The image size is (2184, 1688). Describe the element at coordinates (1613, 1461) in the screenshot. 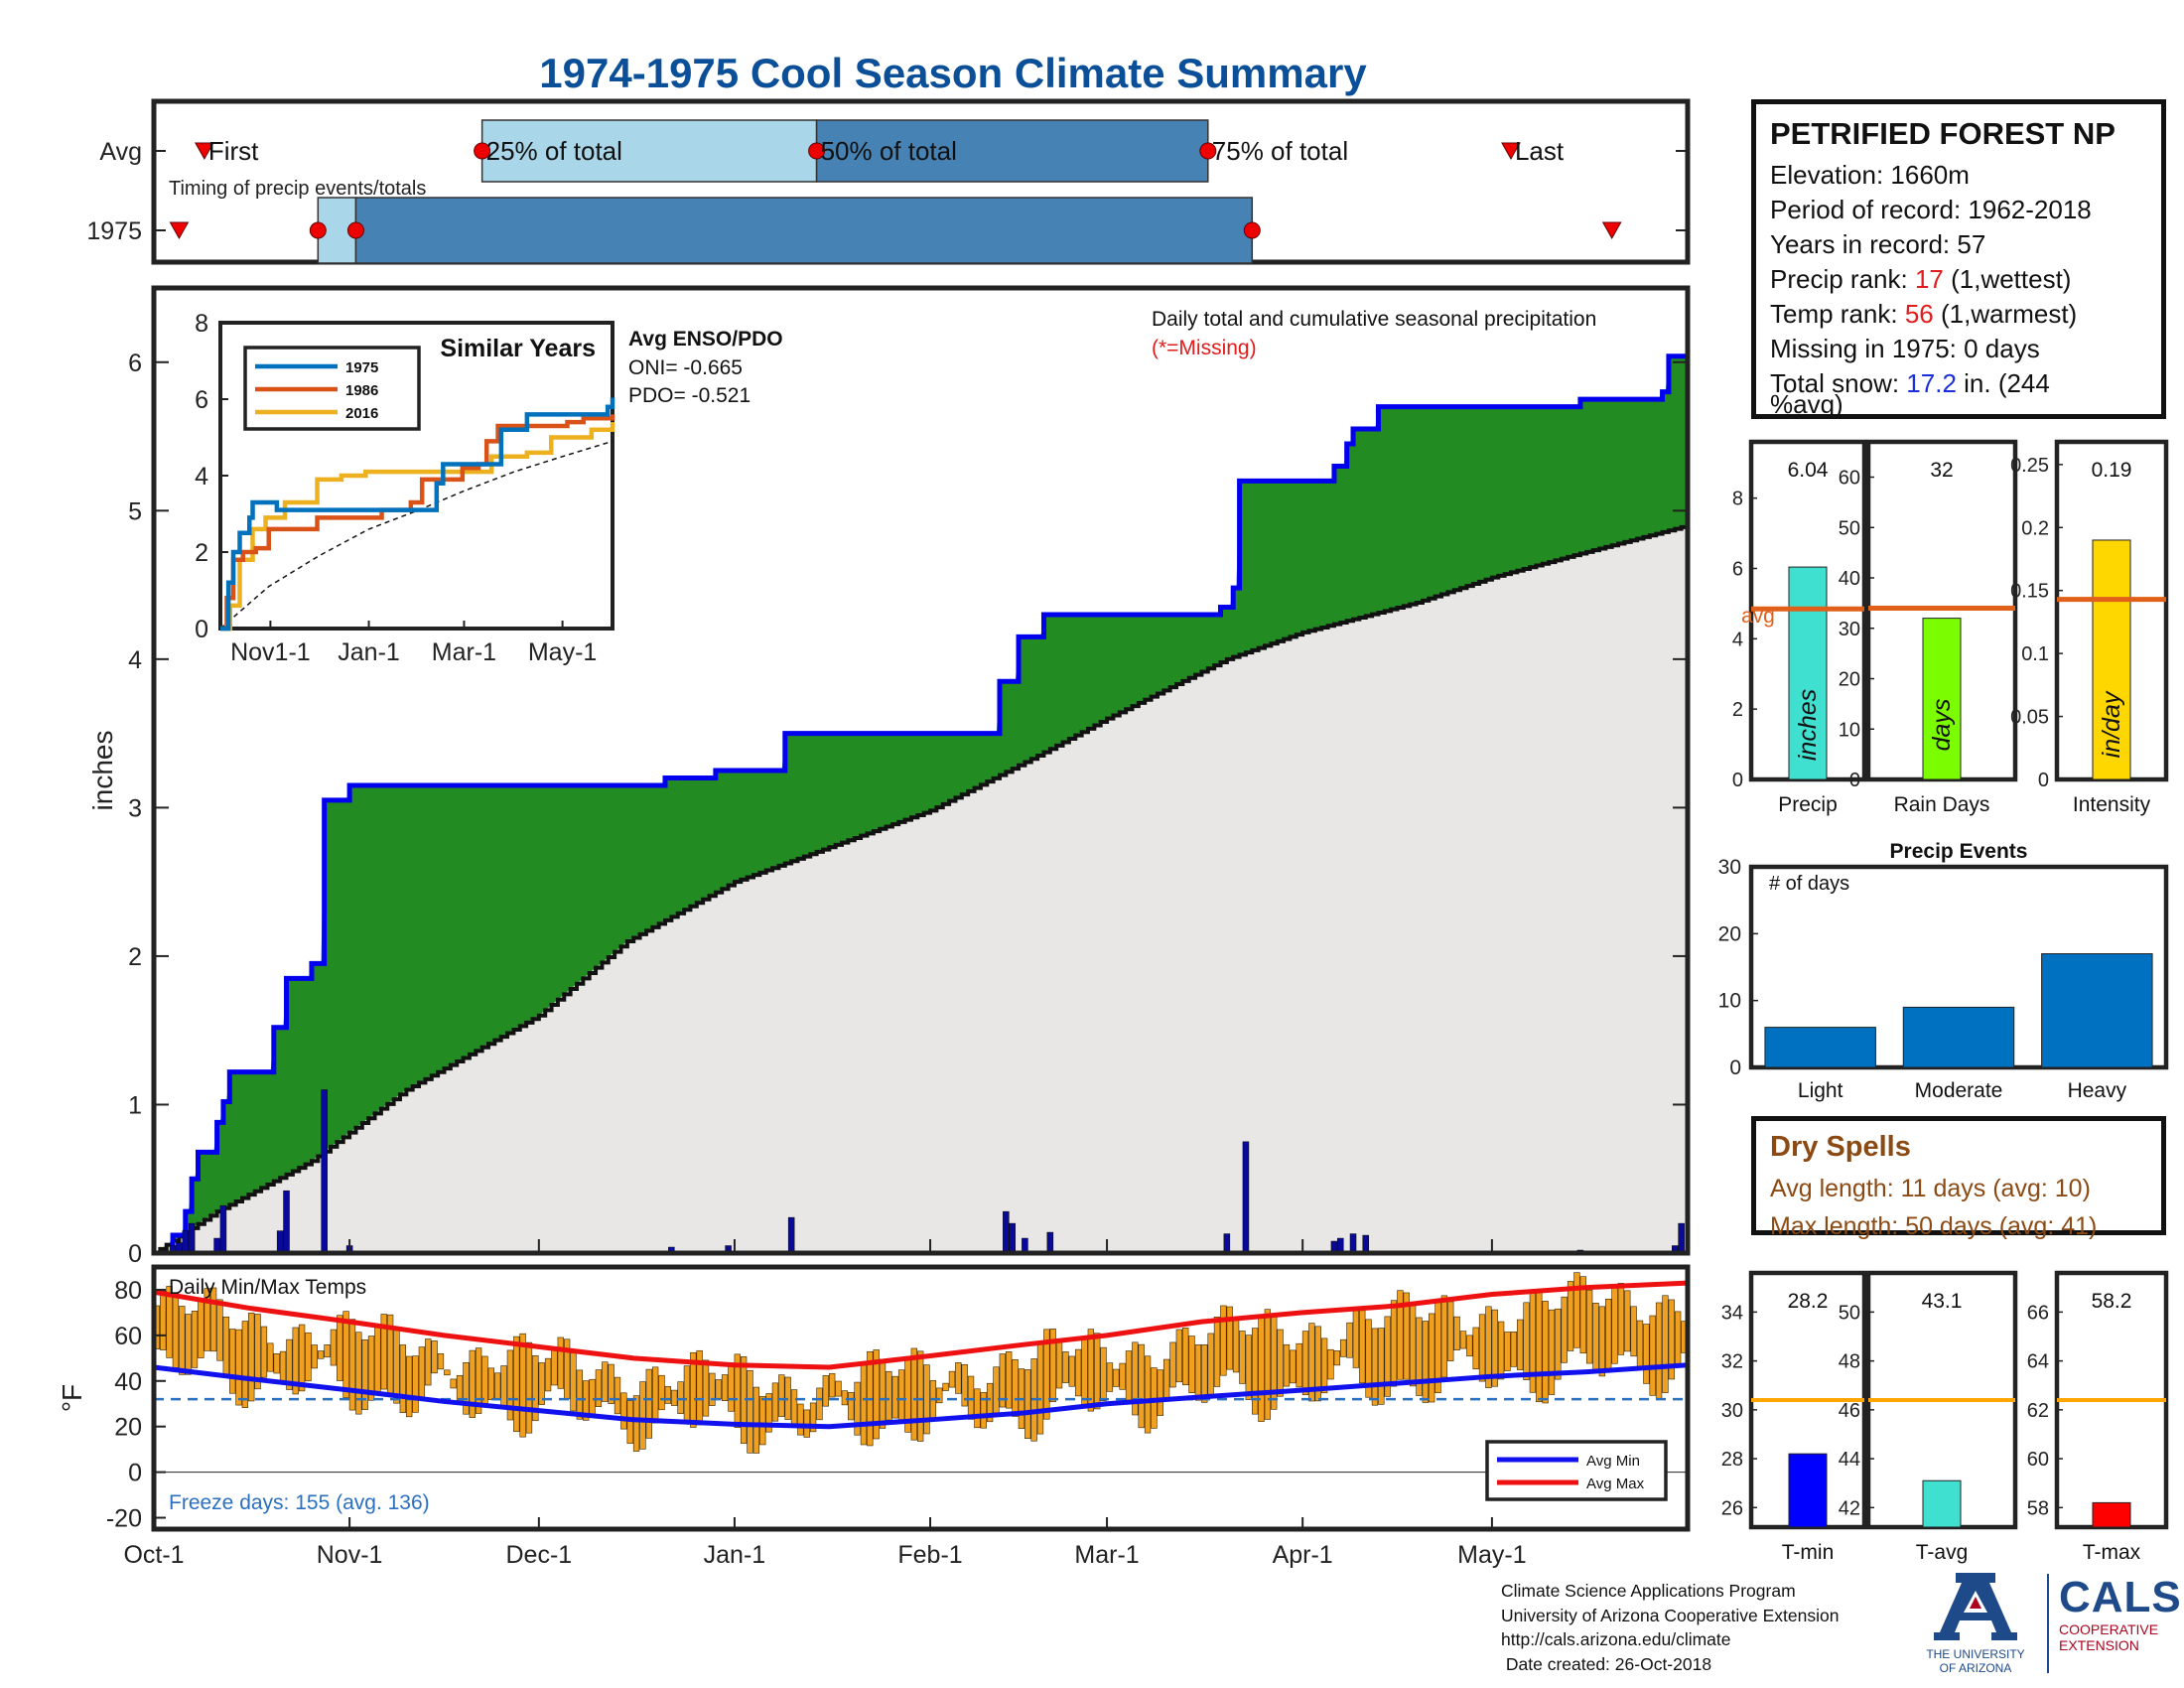

I see `temp-legend-label: Avg Min` at that location.